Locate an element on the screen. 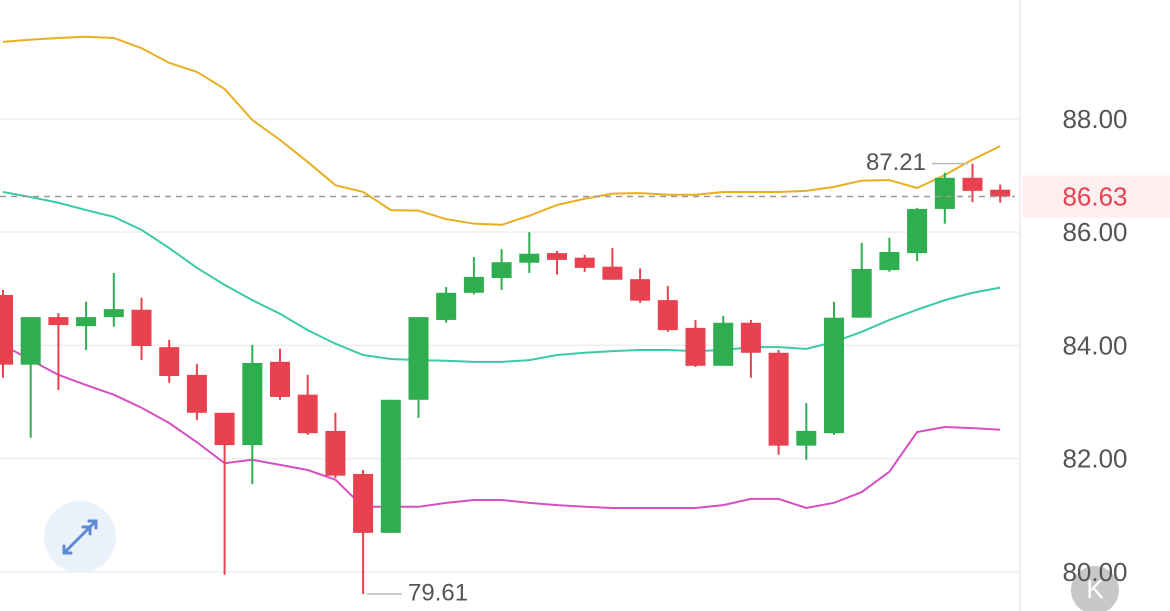 The width and height of the screenshot is (1170, 611). max-label: 87.21 is located at coordinates (896, 162).